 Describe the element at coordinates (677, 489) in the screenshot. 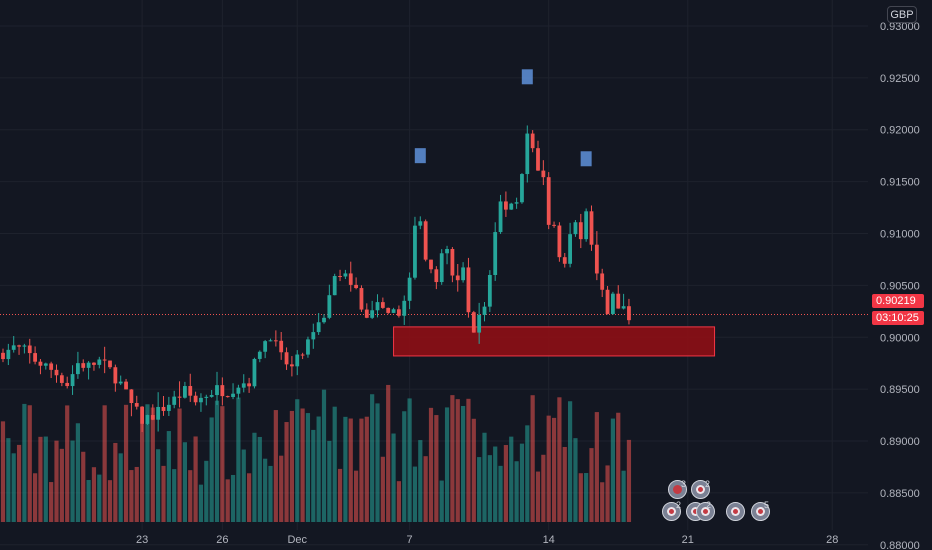

I see `economic-event-icon` at that location.